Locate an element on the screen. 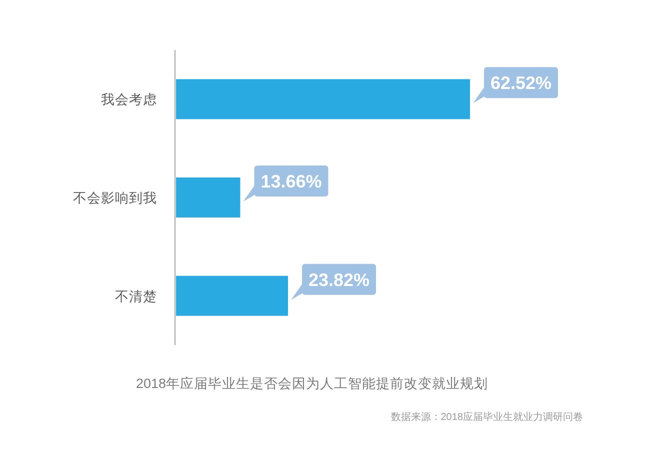 This screenshot has width=660, height=453. source-note: 数据来源：2018应届毕业生就业力调研问卷 is located at coordinates (486, 417).